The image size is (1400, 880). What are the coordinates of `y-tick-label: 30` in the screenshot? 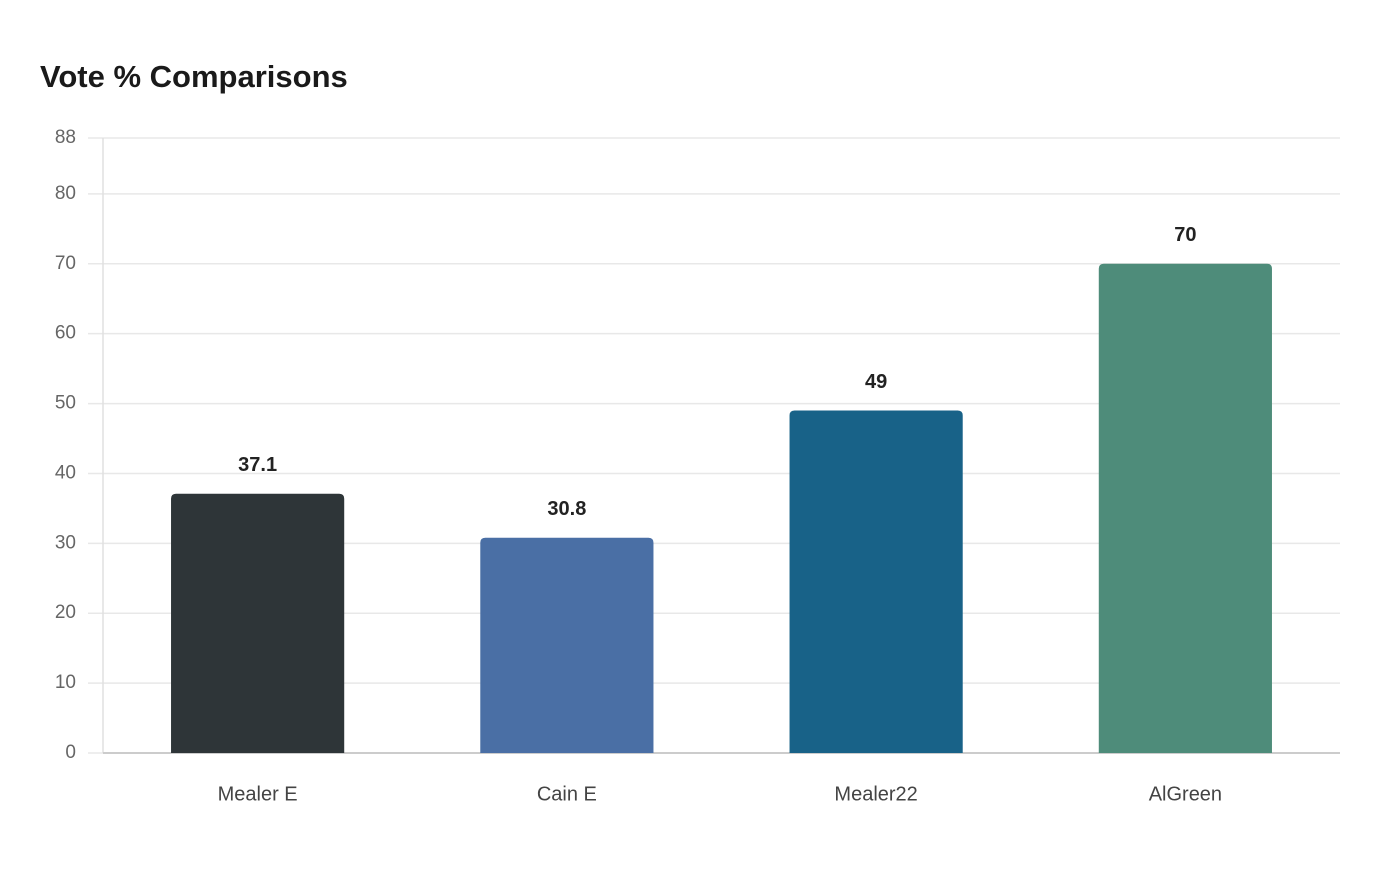 It's located at (65, 542).